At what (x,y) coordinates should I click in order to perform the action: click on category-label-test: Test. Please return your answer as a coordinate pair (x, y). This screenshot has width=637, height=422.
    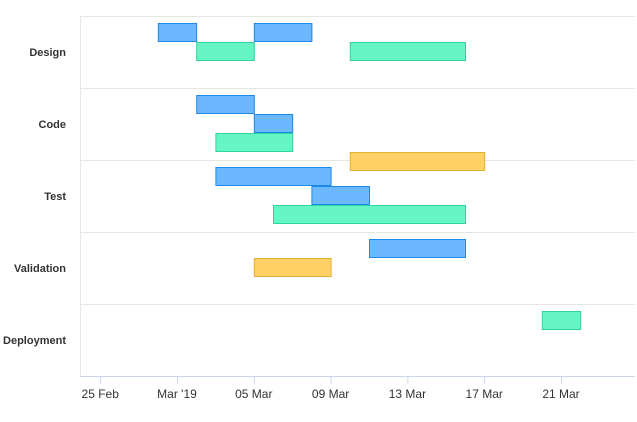
    Looking at the image, I should click on (55, 197).